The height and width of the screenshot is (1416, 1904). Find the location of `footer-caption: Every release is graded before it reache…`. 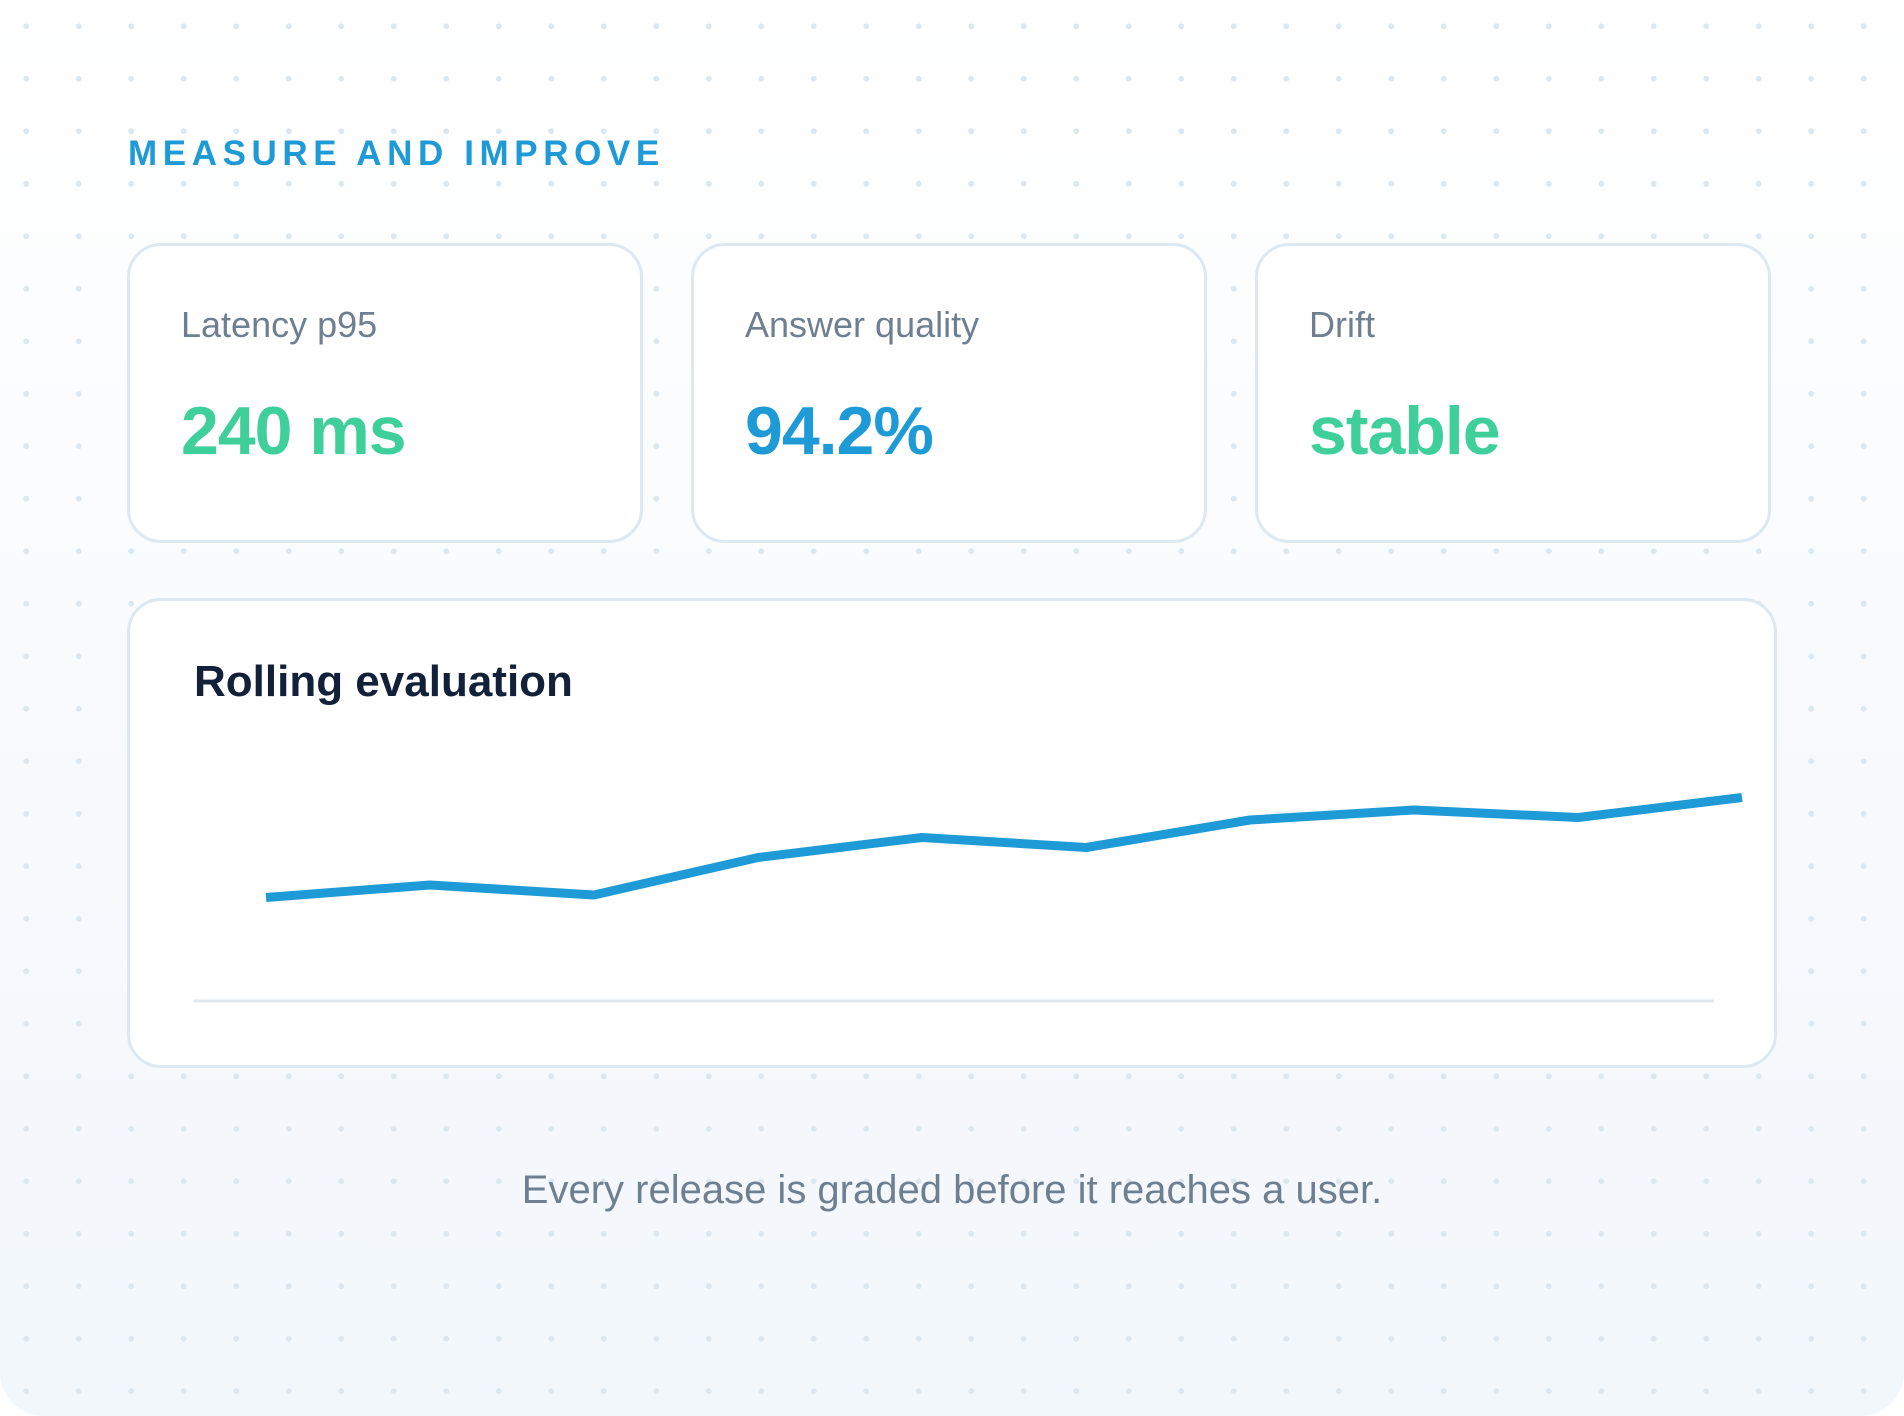

footer-caption: Every release is graded before it reache… is located at coordinates (952, 1190).